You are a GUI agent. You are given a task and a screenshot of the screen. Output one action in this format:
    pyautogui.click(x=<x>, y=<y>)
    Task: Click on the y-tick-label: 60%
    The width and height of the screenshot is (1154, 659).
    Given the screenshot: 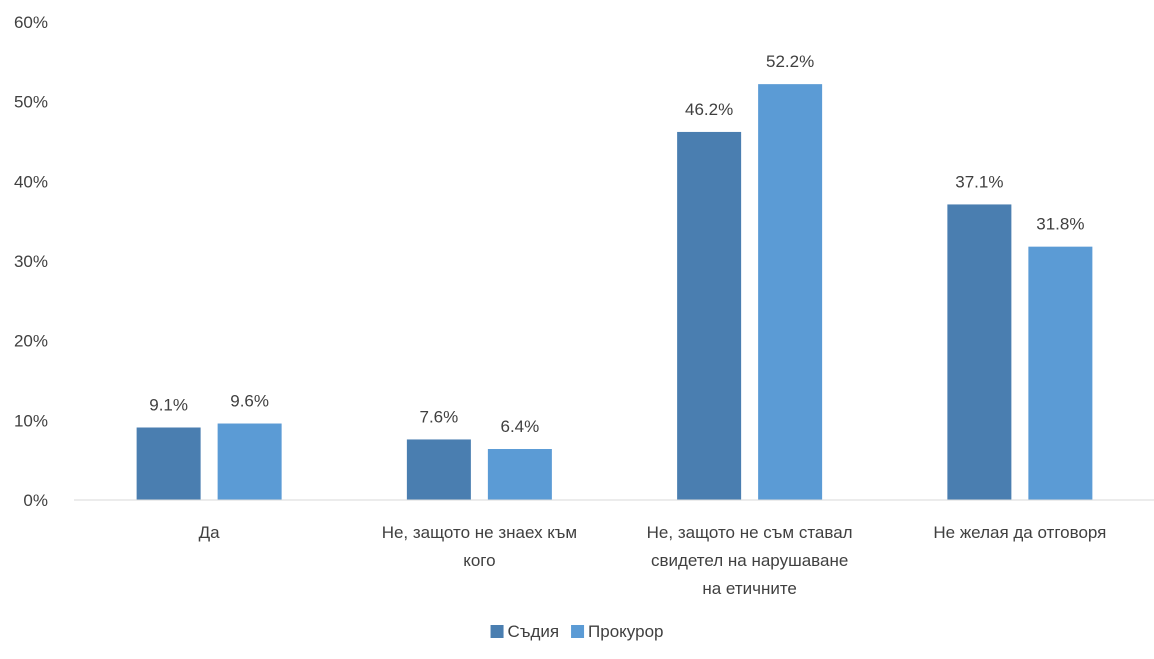 What is the action you would take?
    pyautogui.click(x=31, y=22)
    